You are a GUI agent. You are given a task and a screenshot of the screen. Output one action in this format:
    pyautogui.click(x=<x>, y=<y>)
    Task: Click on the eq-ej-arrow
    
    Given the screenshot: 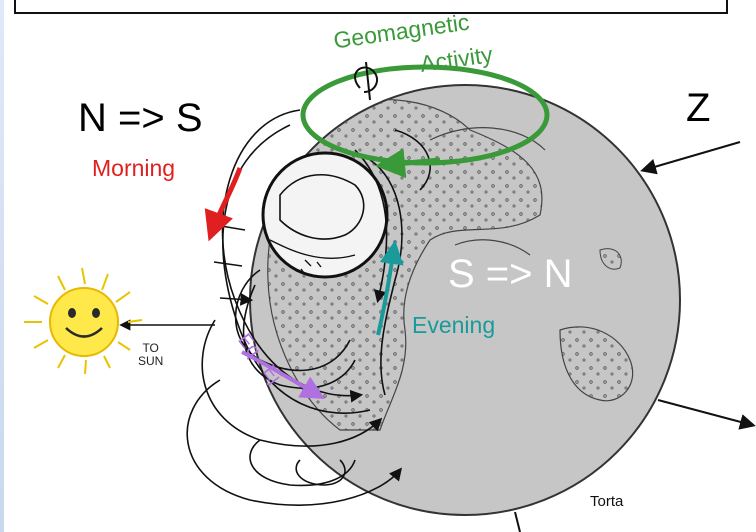 What is the action you would take?
    pyautogui.click(x=283, y=374)
    